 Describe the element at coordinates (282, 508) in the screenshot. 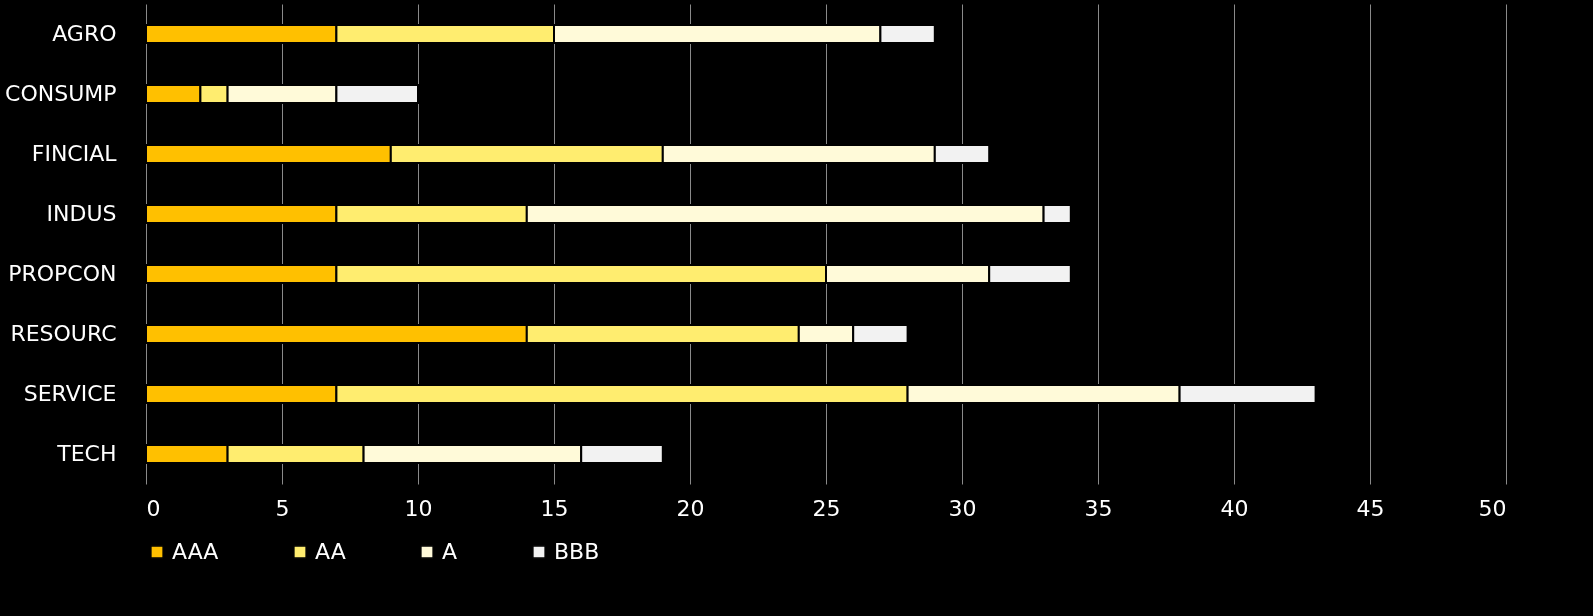

I see `x-tick-label: 5` at that location.